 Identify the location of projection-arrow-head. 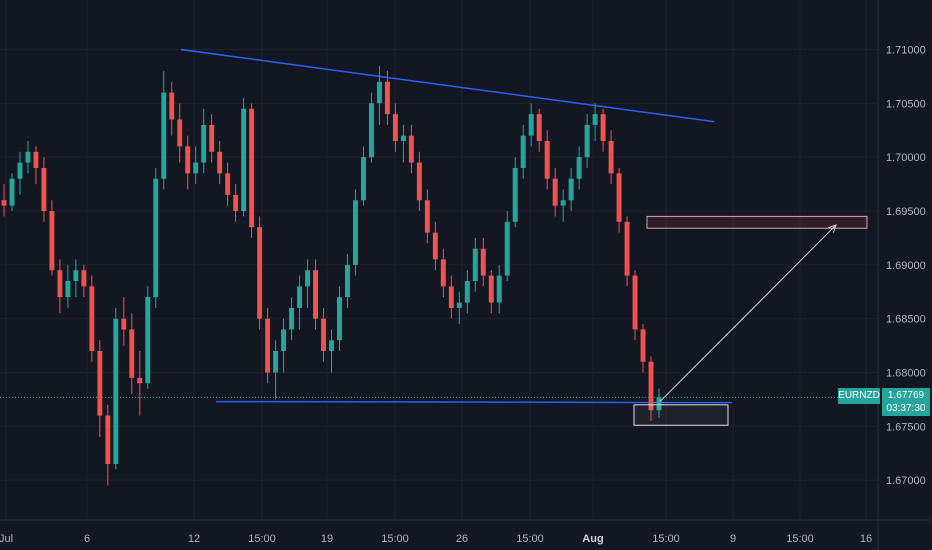
(832, 228).